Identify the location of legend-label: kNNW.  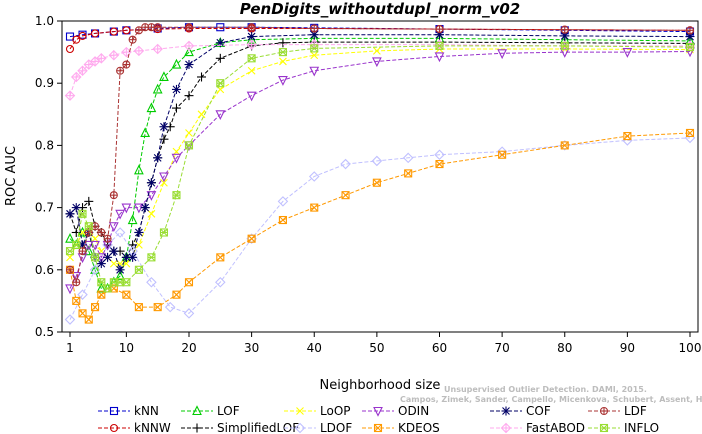
(152, 427).